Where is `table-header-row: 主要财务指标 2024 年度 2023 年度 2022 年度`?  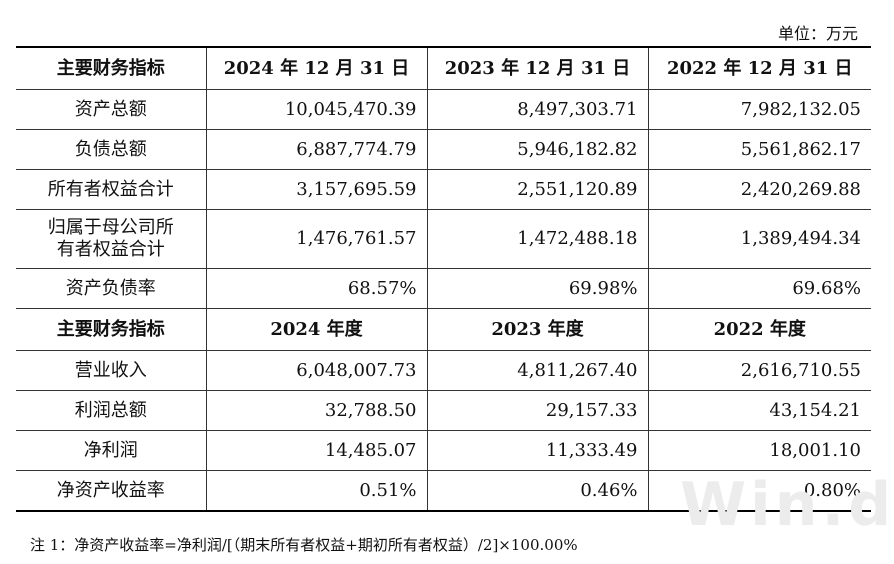 table-header-row: 主要财务指标 2024 年度 2023 年度 2022 年度 is located at coordinates (443, 329).